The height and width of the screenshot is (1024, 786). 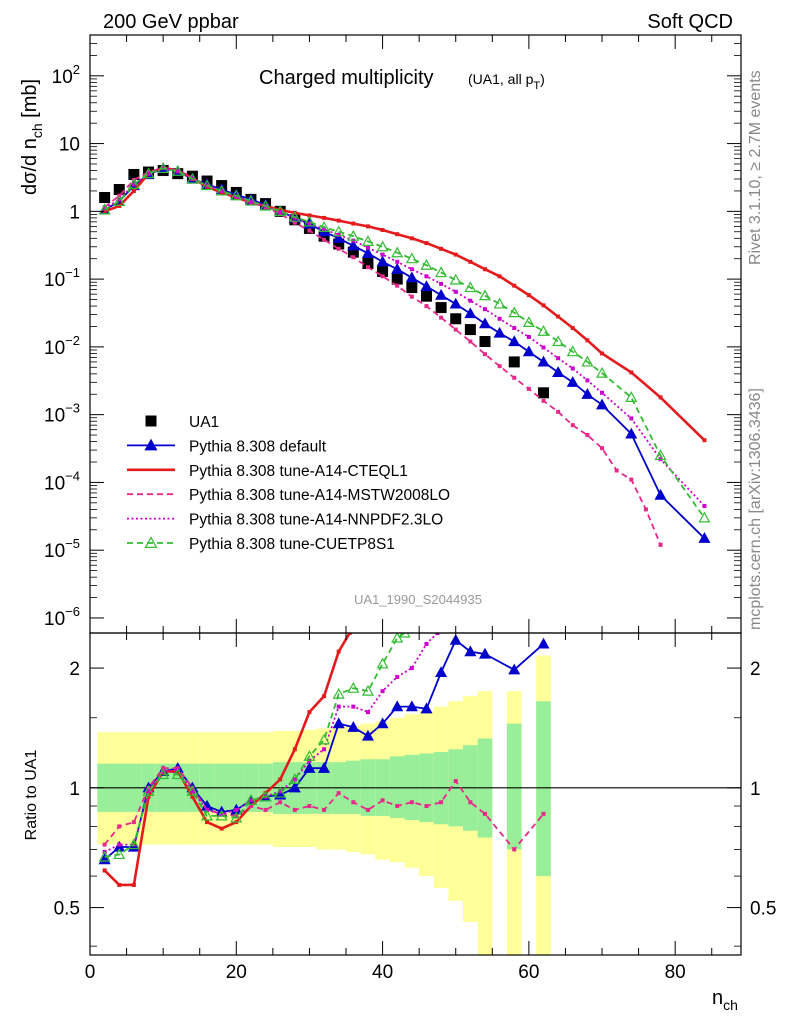 What do you see at coordinates (31, 795) in the screenshot?
I see `ratio-y-axis-label: Ratio to UA1` at bounding box center [31, 795].